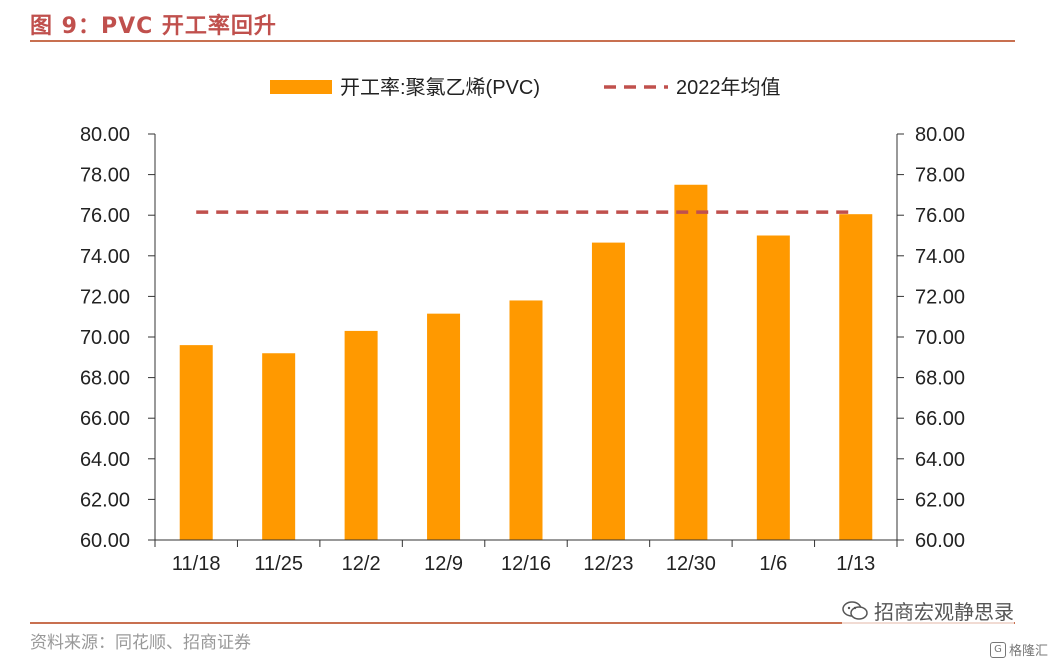 The width and height of the screenshot is (1054, 664). What do you see at coordinates (728, 87) in the screenshot?
I see `legend-avg-label: 2022年均值` at bounding box center [728, 87].